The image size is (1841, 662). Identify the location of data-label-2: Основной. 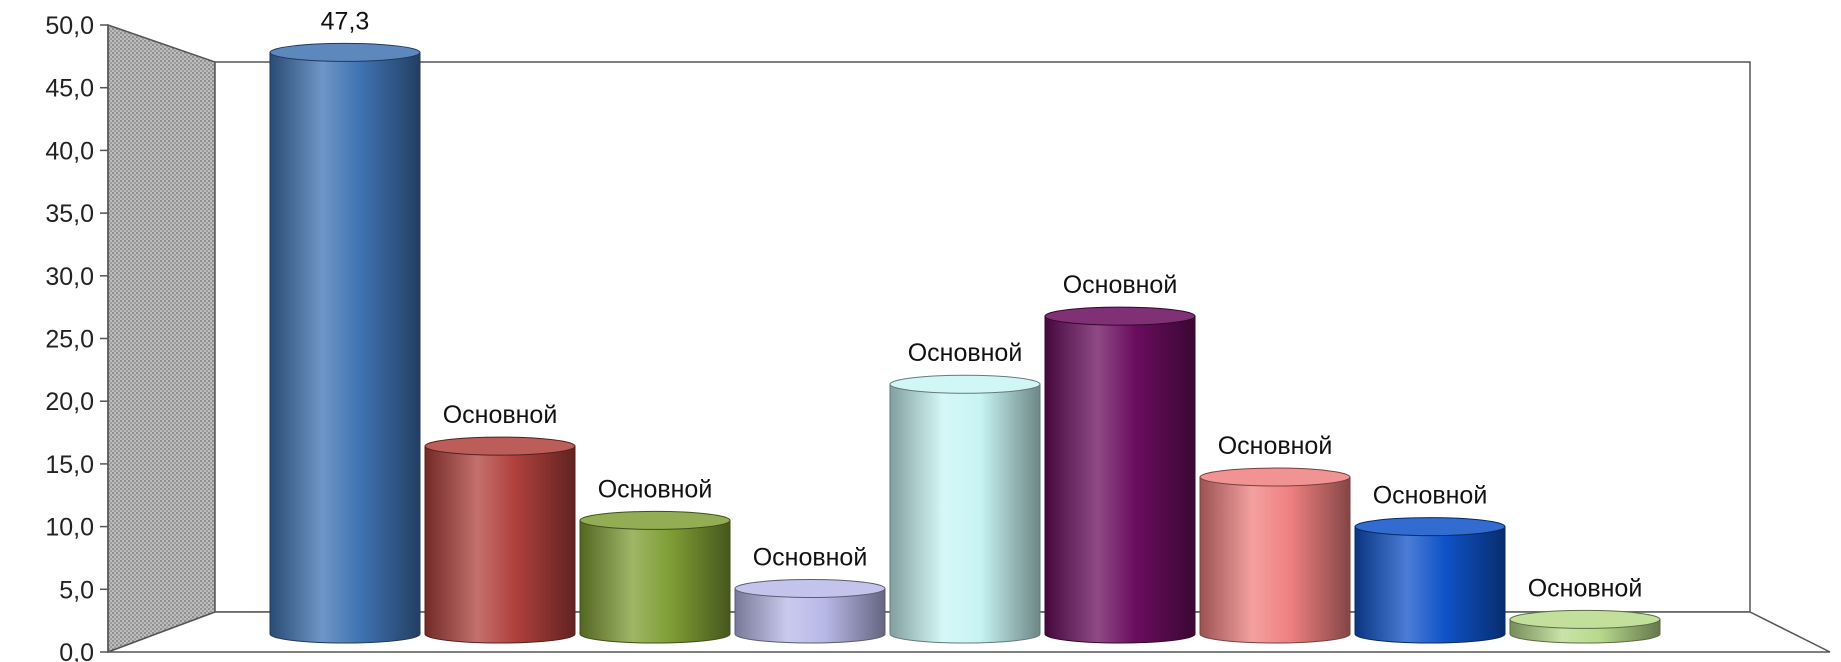
(500, 415).